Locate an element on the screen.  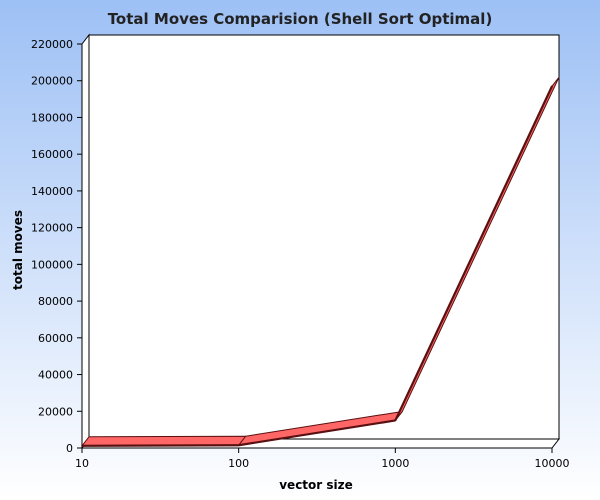
x-axis-title: vector size is located at coordinates (316, 485).